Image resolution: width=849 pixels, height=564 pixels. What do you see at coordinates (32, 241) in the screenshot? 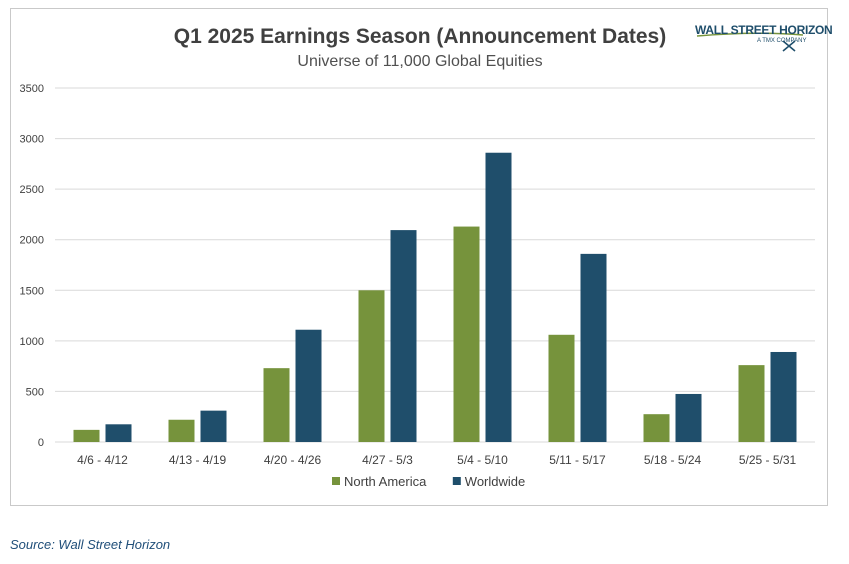
I see `y-tick-label: 2000` at bounding box center [32, 241].